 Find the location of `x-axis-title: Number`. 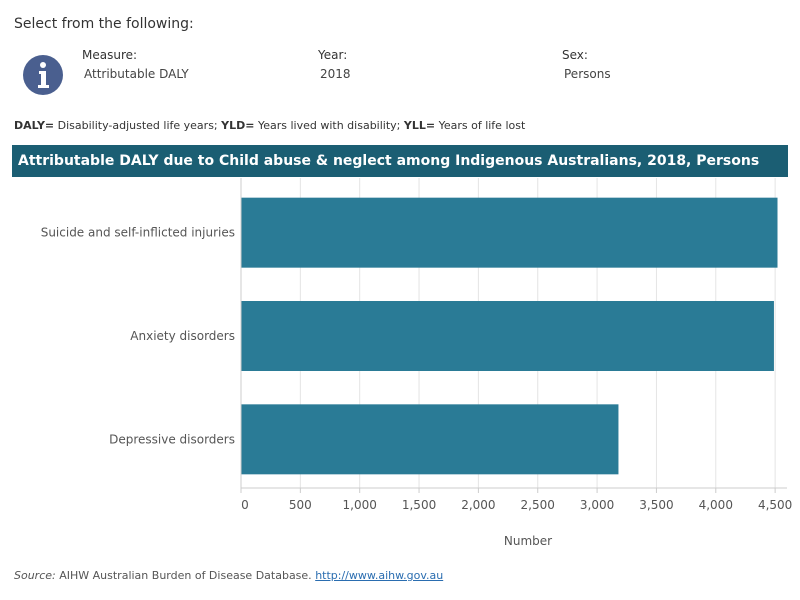

x-axis-title: Number is located at coordinates (528, 541).